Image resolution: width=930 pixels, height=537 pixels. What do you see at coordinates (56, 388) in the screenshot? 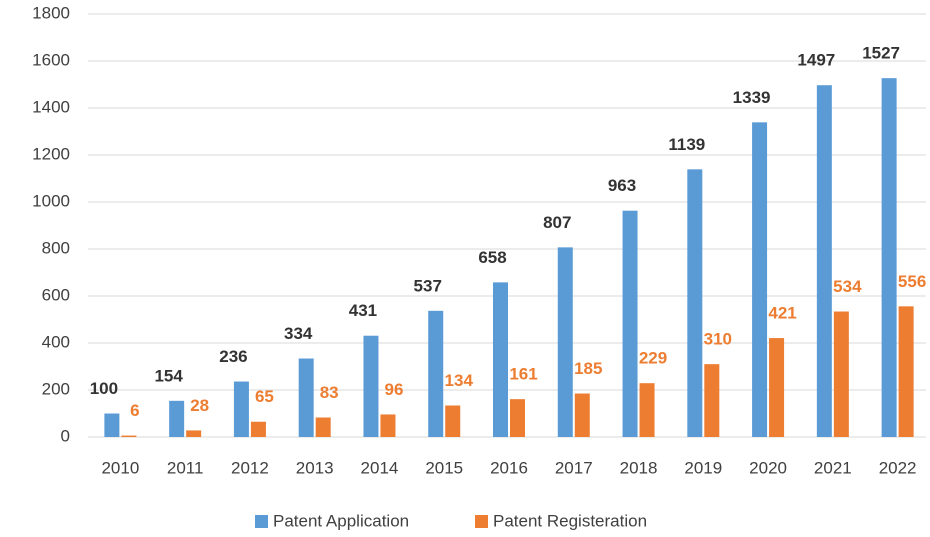
I see `y-tick-label: 200` at bounding box center [56, 388].